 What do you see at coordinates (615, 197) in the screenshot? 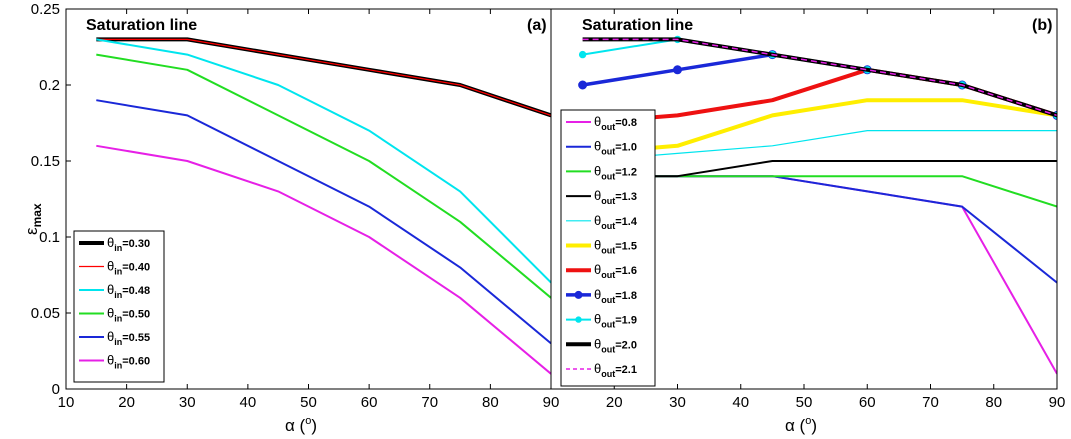
I see `panel-b-legend-label: θout=1.3` at bounding box center [615, 197].